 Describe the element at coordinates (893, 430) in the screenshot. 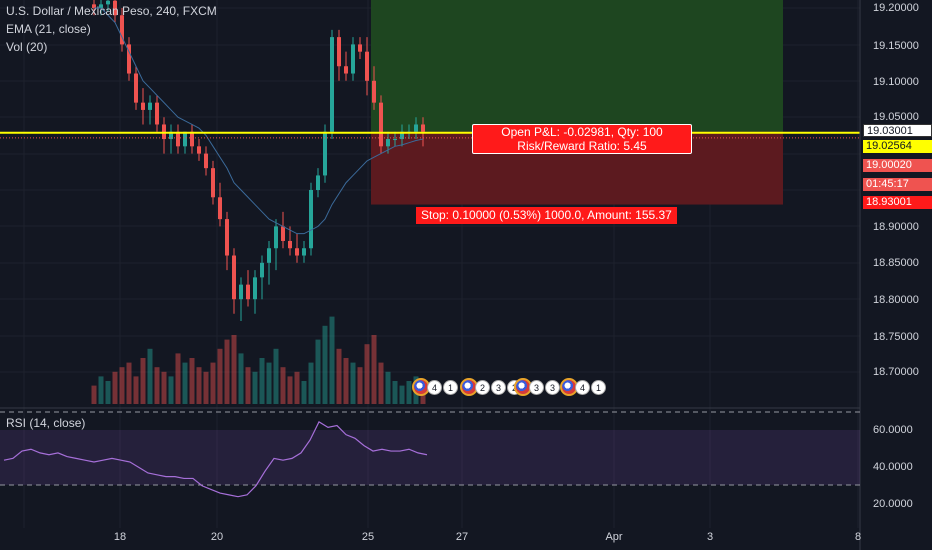

I see `rsi-tick: 60.0000` at that location.